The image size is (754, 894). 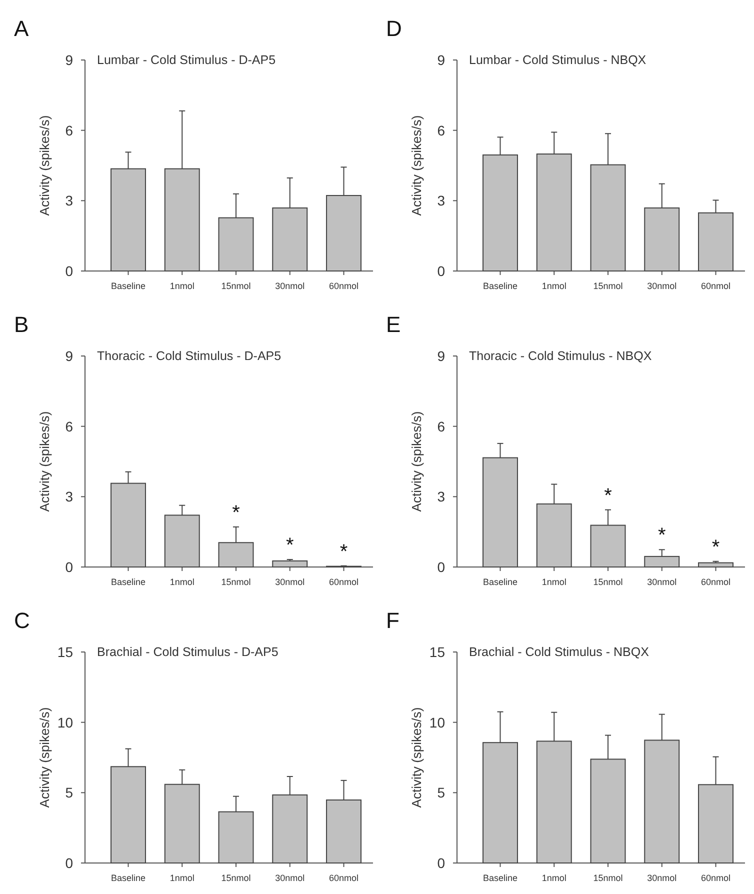 What do you see at coordinates (394, 28) in the screenshot?
I see `text: D` at bounding box center [394, 28].